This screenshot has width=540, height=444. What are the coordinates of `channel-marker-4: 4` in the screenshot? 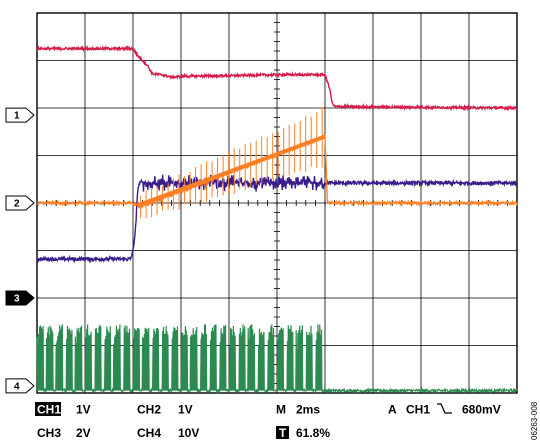 It's located at (20, 386).